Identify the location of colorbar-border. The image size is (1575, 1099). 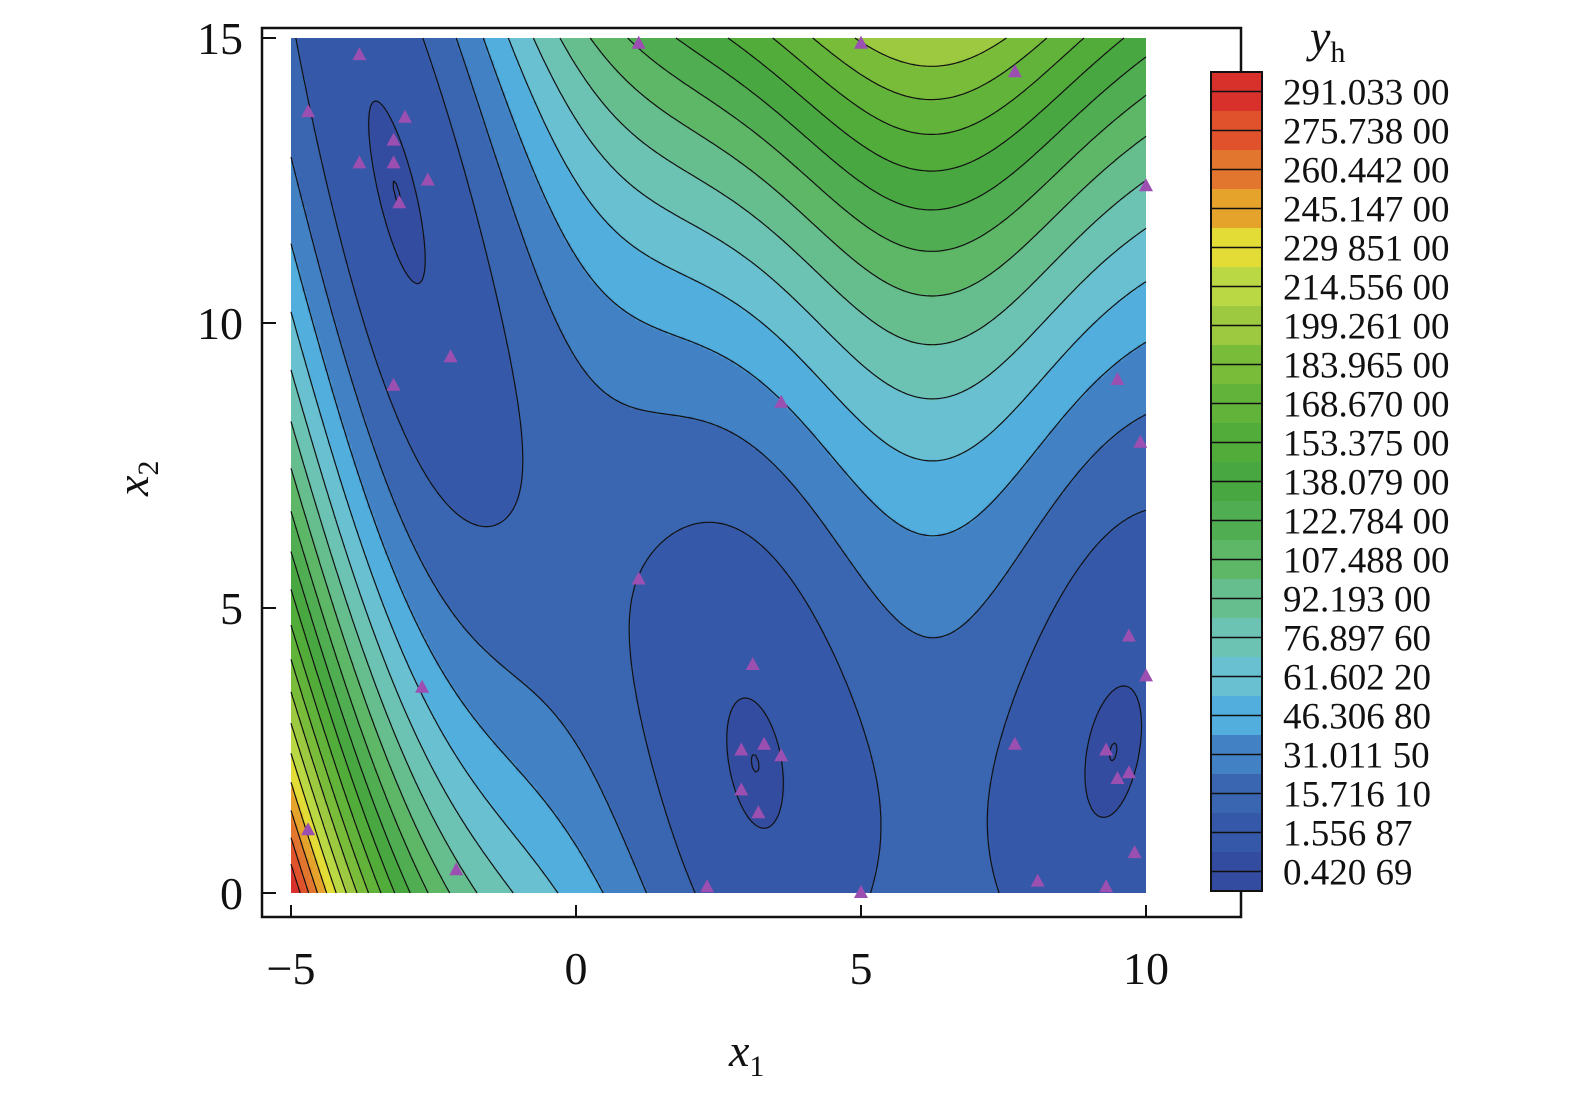
(1236, 481).